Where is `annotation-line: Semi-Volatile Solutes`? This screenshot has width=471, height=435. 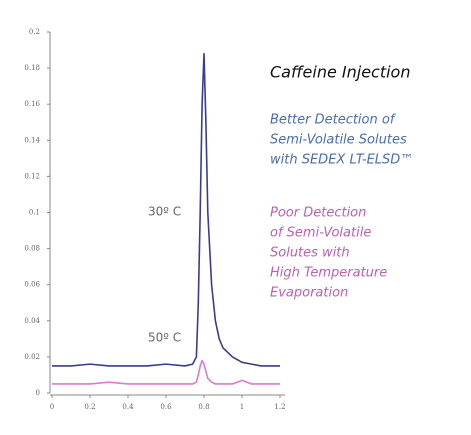
annotation-line: Semi-Volatile Solutes is located at coordinates (338, 140).